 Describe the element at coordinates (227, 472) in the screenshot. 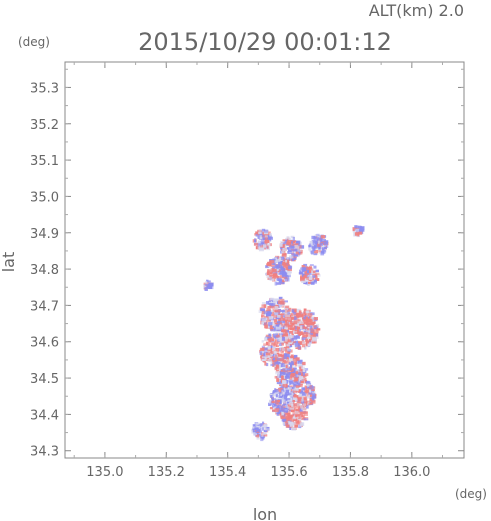

I see `x-tick-label: 135.4` at that location.